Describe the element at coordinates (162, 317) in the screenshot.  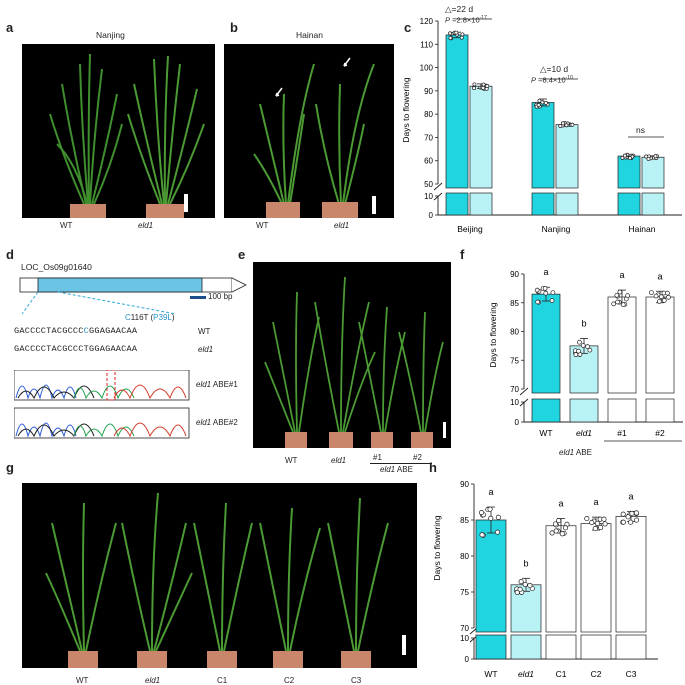
I see `mutation-p: P39L` at that location.